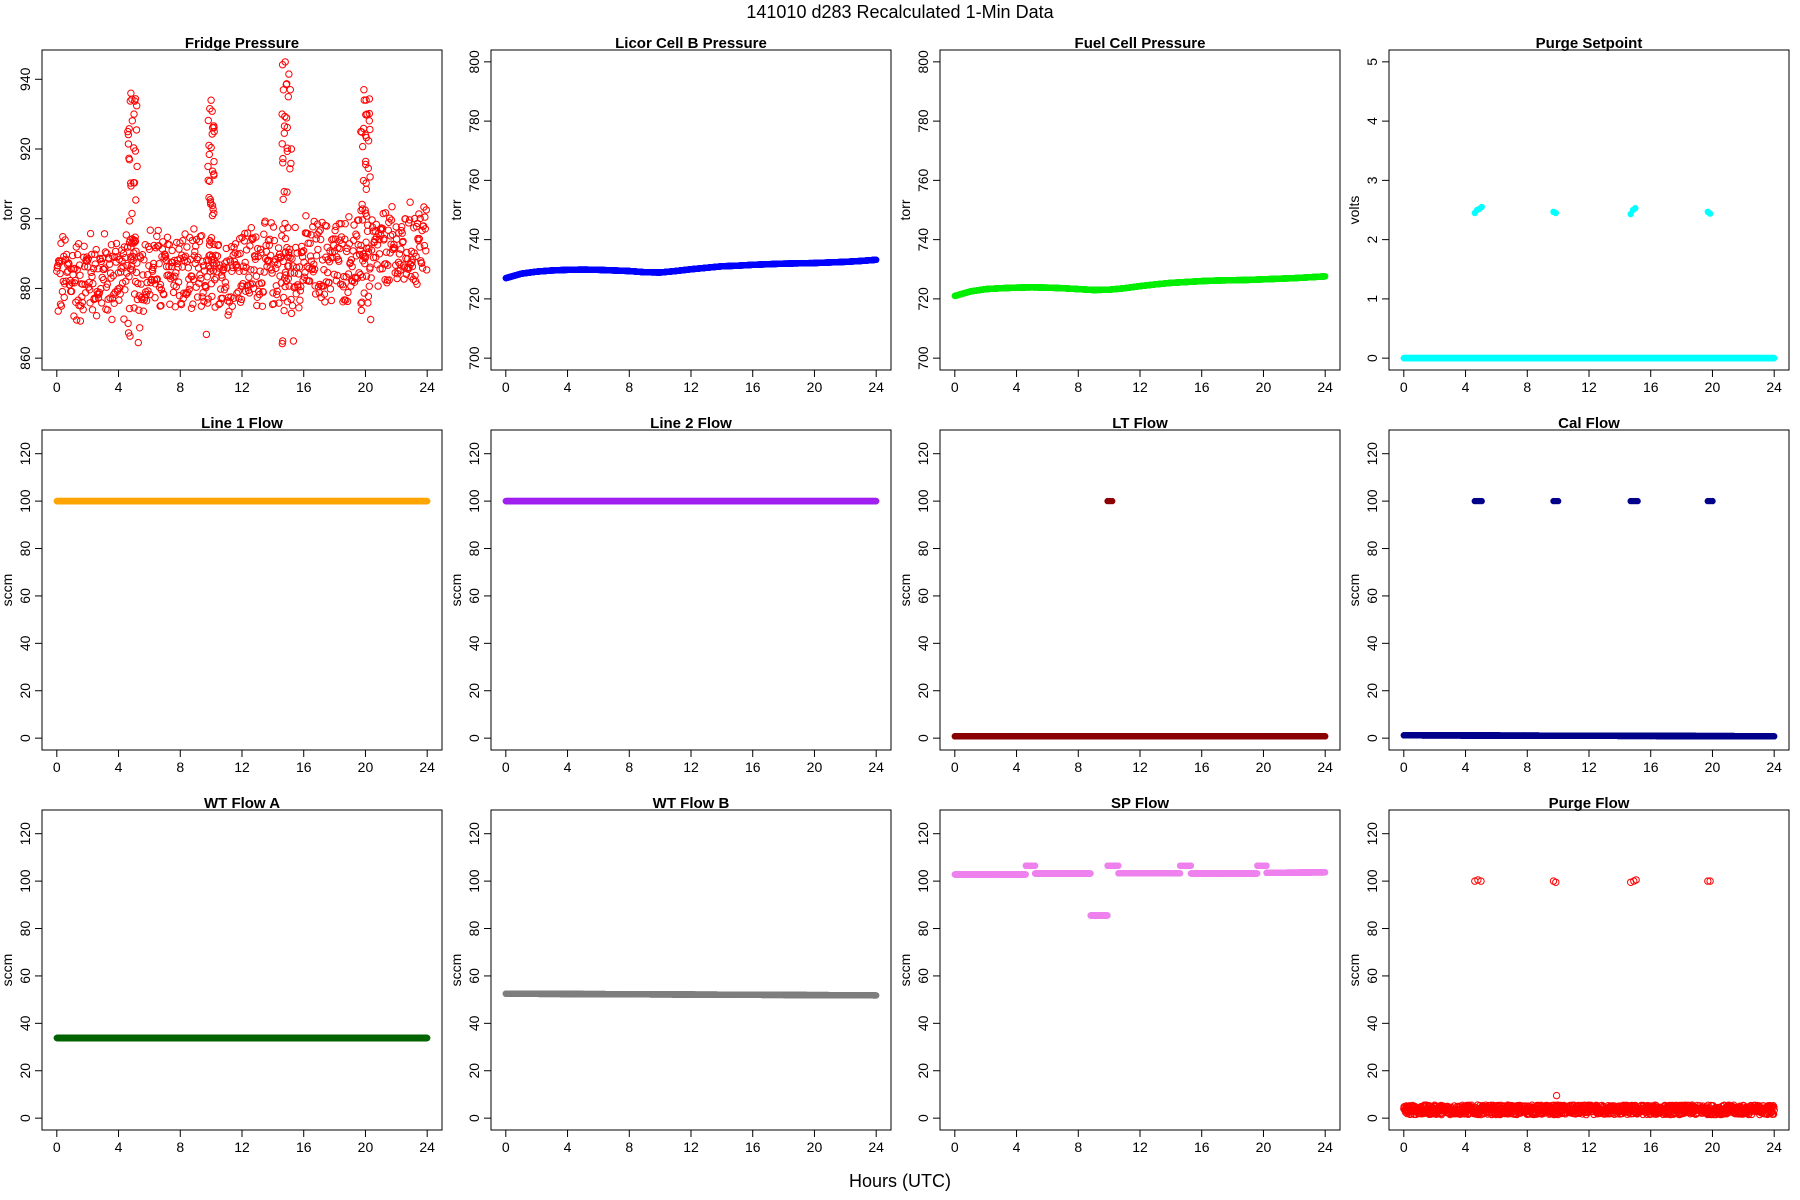 This screenshot has height=1200, width=1800. Describe the element at coordinates (57, 387) in the screenshot. I see `x-tick-label: 0` at that location.